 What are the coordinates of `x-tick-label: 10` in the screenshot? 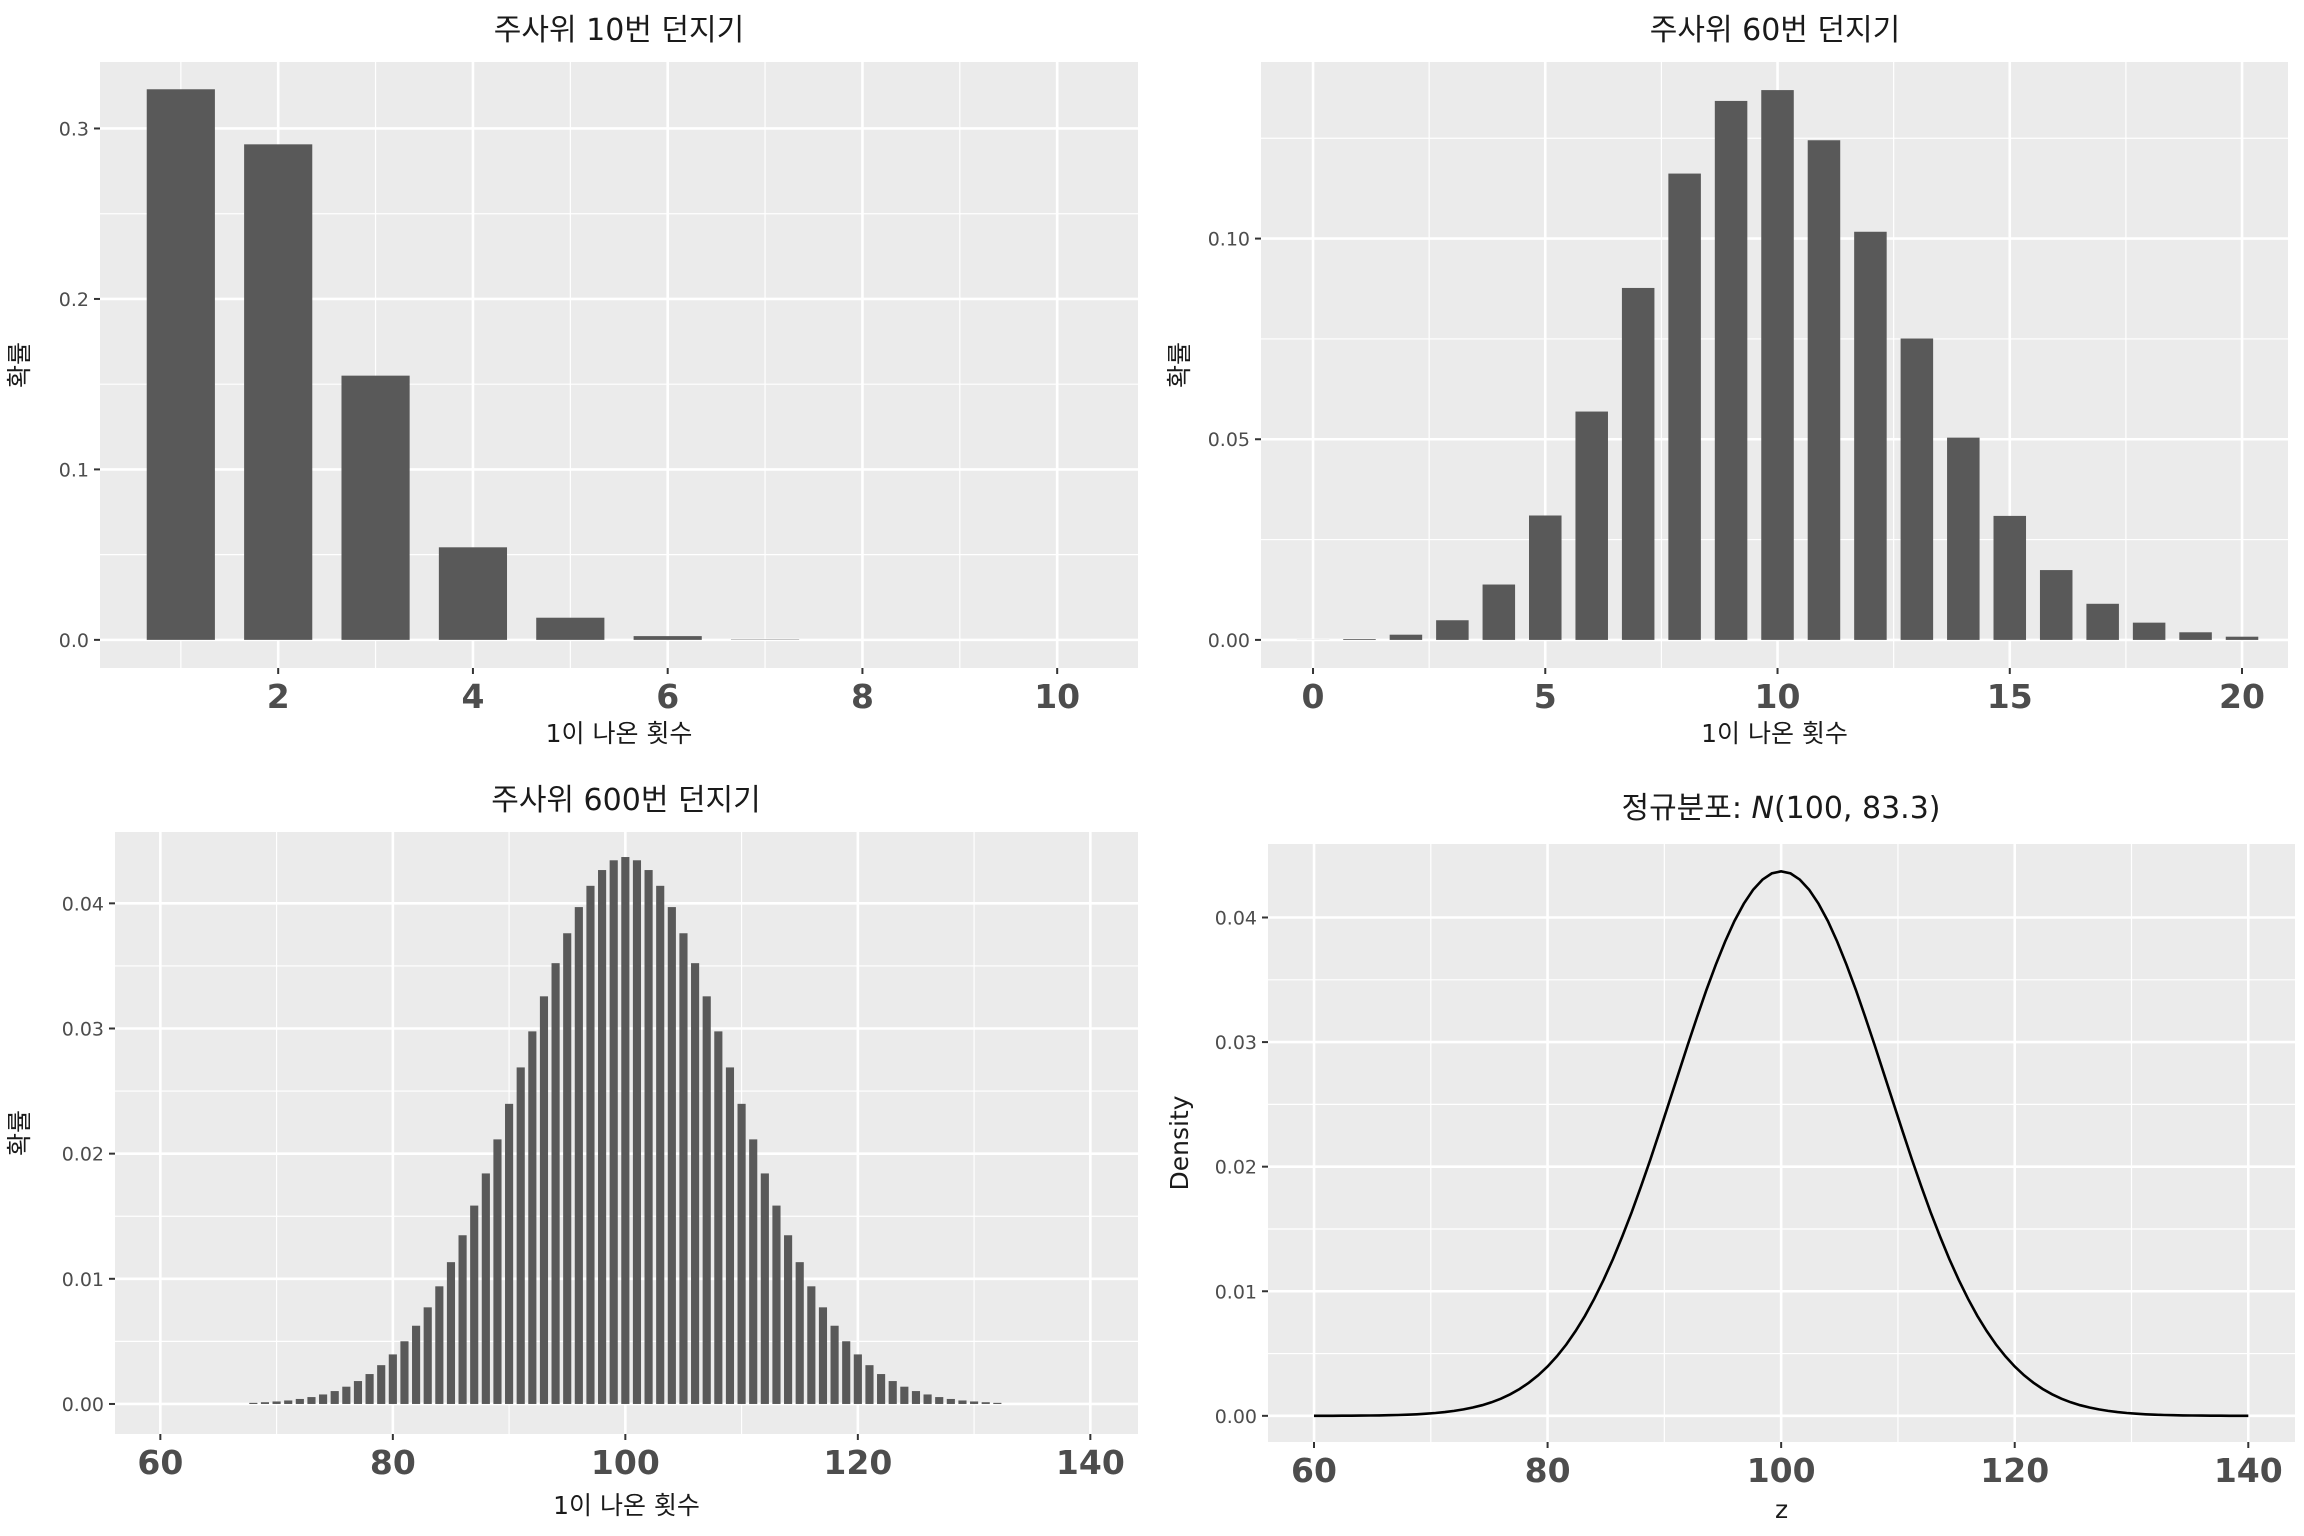 It's located at (1778, 696).